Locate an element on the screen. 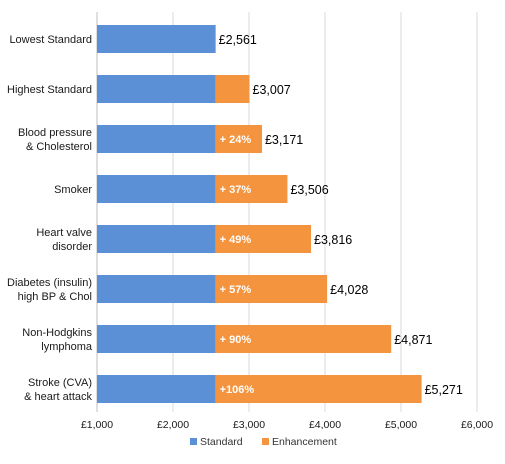 The width and height of the screenshot is (505, 464). total-label: £4,028 is located at coordinates (349, 290).